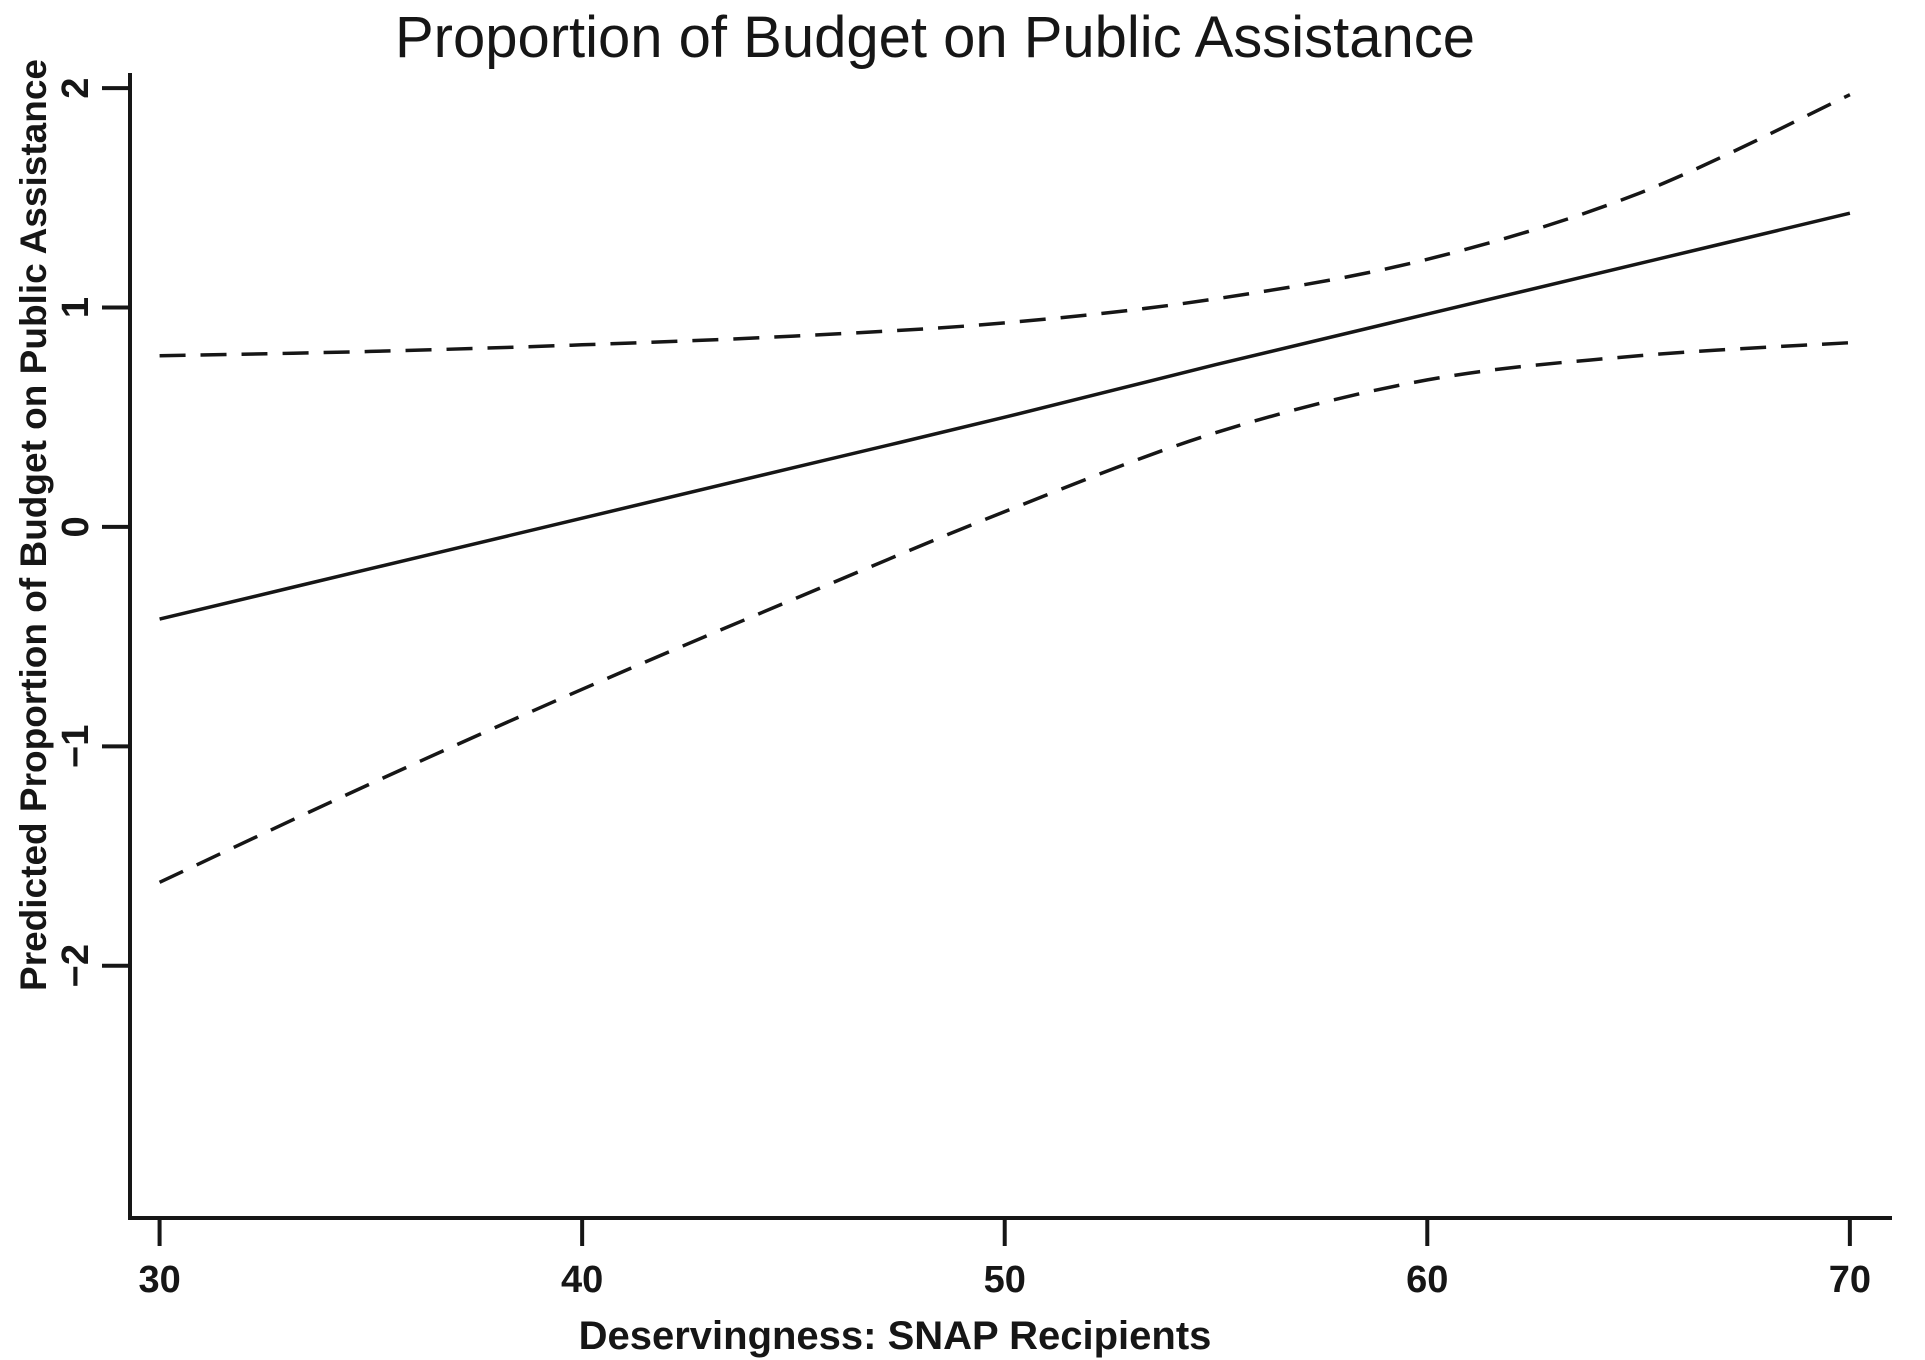  I want to click on y-tick-label: 1, so click(76, 307).